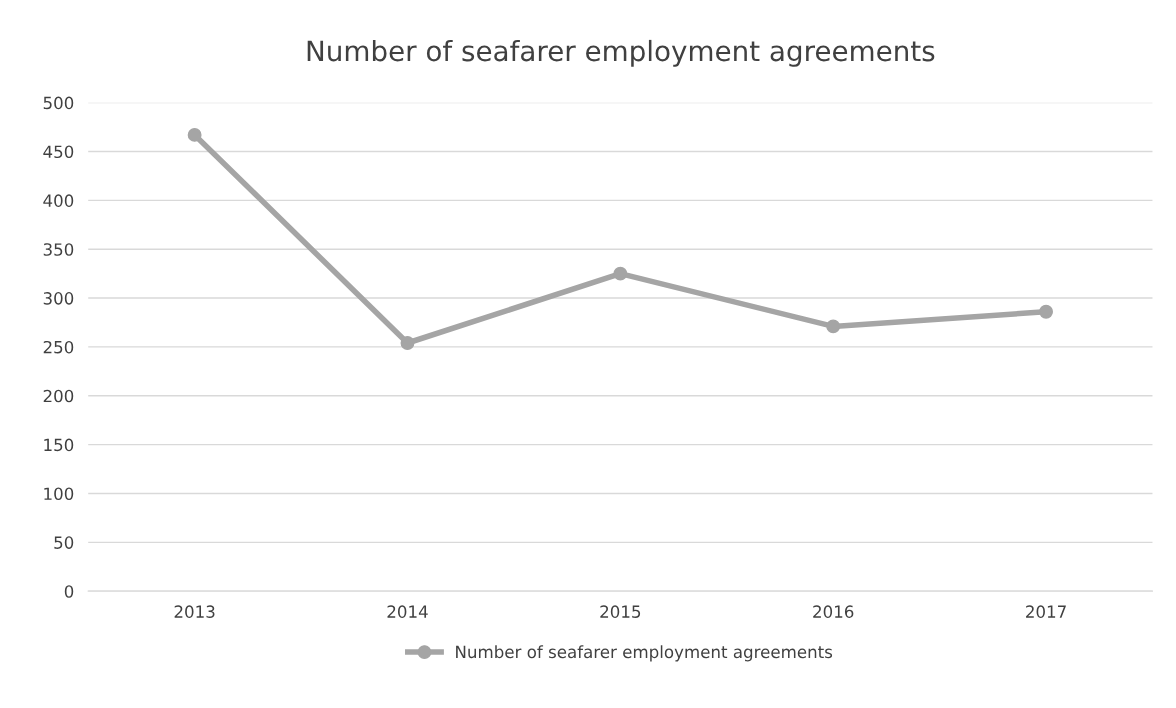 The height and width of the screenshot is (708, 1176). I want to click on x-tick-label: 2015, so click(620, 611).